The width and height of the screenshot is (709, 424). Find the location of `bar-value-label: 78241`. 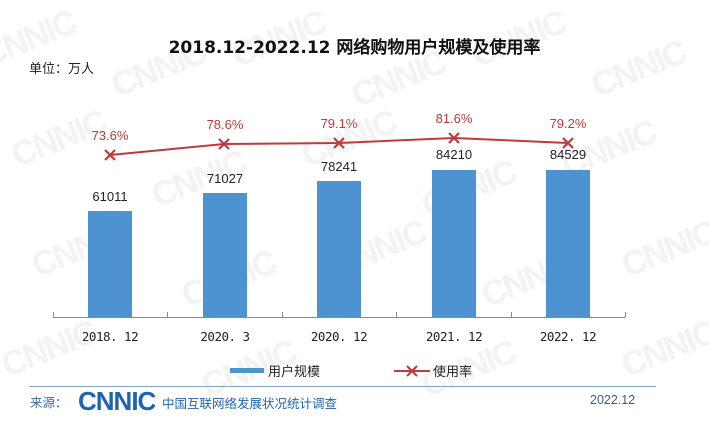

bar-value-label: 78241 is located at coordinates (339, 166).